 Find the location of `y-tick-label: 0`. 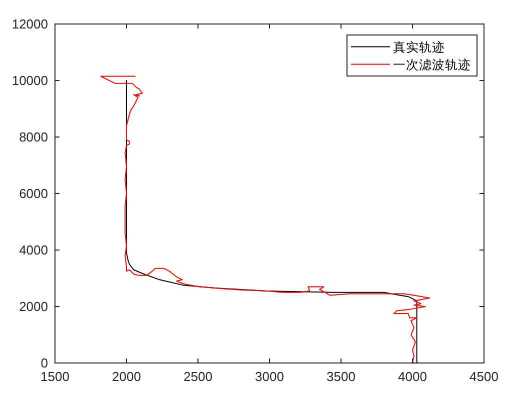

y-tick-label: 0 is located at coordinates (44, 363).